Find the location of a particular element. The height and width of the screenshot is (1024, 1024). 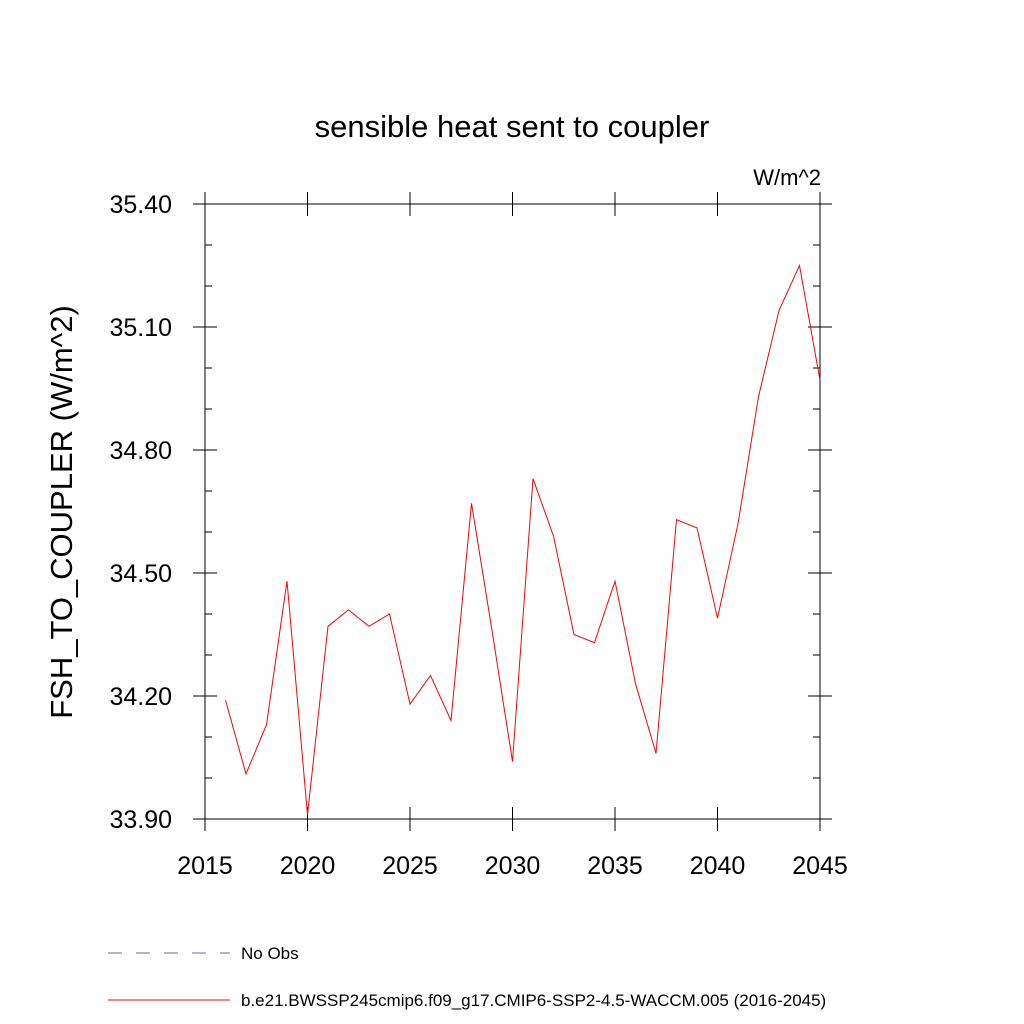

x-tick-label: 2020 is located at coordinates (308, 866).